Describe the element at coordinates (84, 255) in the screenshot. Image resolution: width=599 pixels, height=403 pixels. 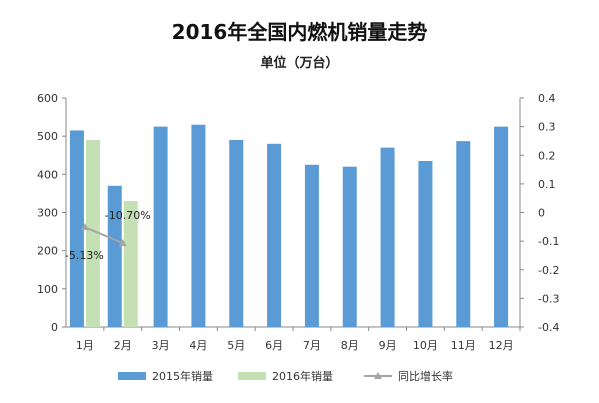
I see `growth-rate-label: -5.13%` at that location.